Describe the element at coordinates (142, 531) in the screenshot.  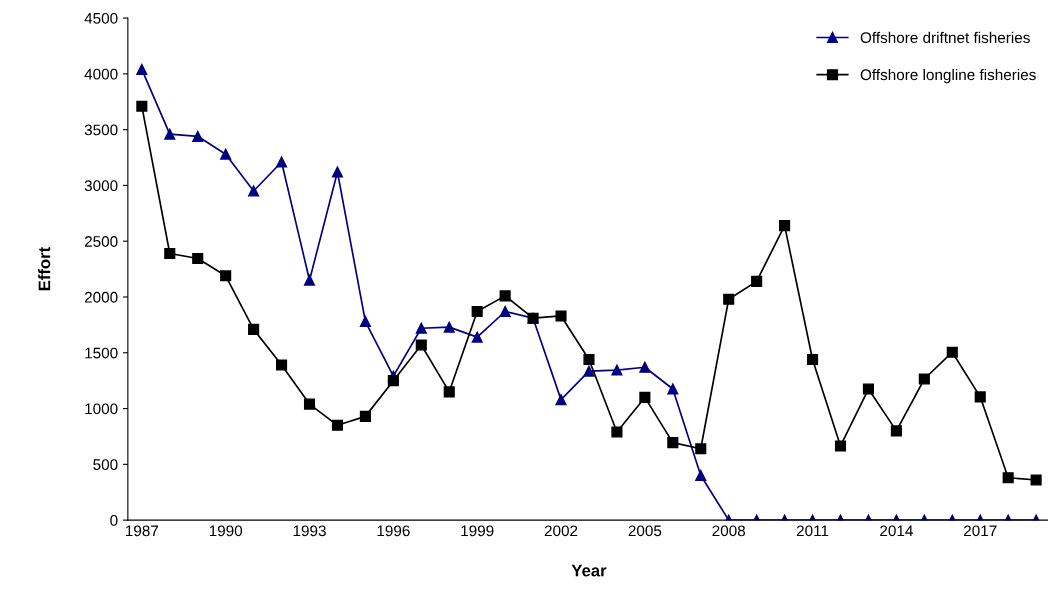
I see `x-tick-label: 1987` at that location.